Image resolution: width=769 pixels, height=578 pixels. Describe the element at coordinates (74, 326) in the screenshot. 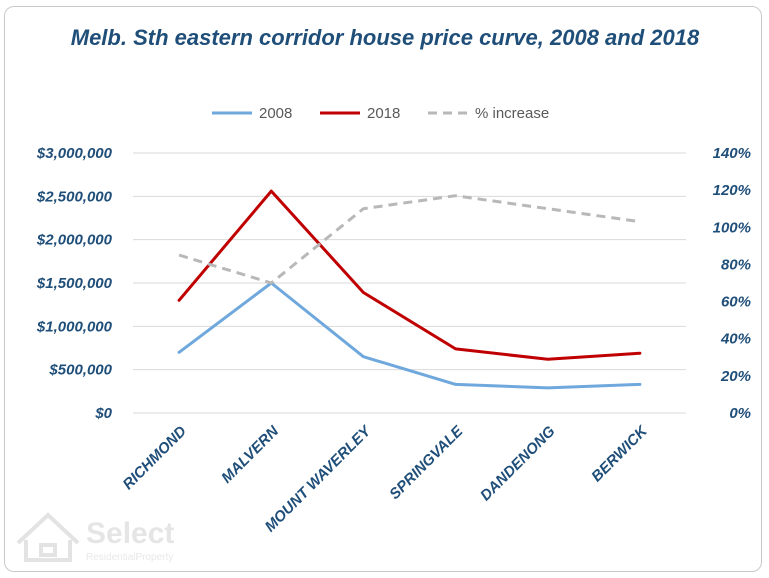

I see `left-tick-label: $1,000,000` at that location.